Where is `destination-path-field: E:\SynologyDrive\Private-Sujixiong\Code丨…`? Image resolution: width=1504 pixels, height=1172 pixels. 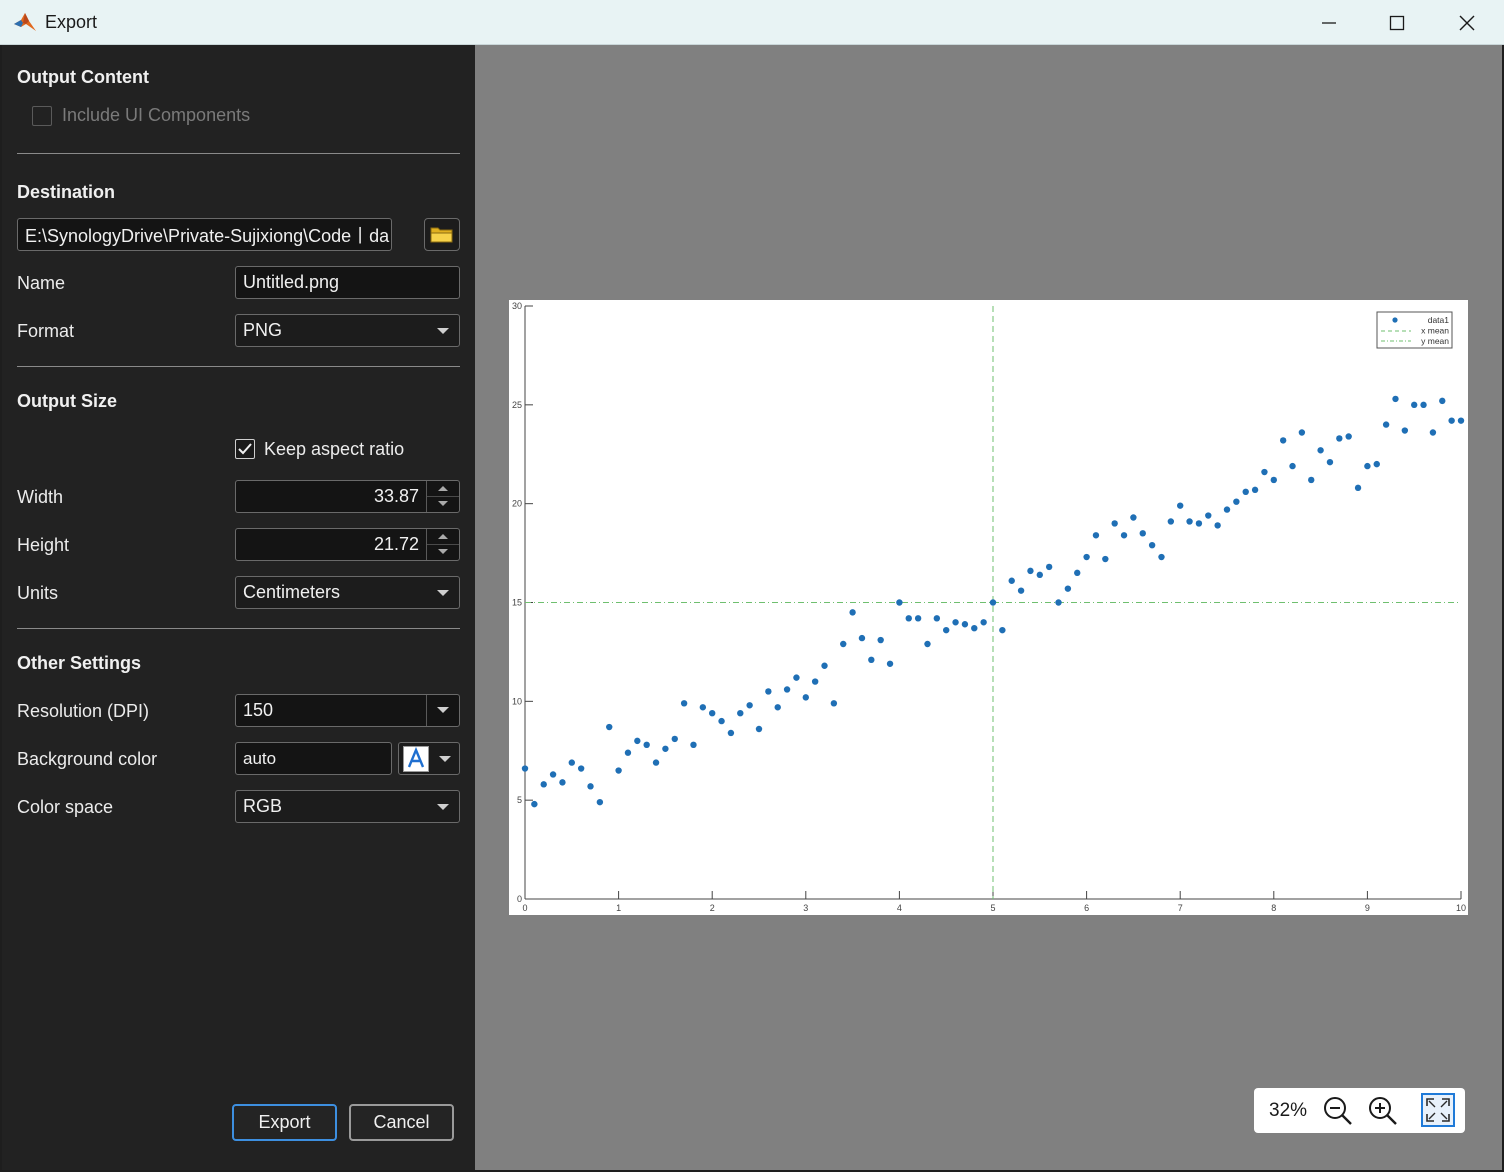 destination-path-field: E:\SynologyDrive\Private-Sujixiong\Code丨… is located at coordinates (204, 234).